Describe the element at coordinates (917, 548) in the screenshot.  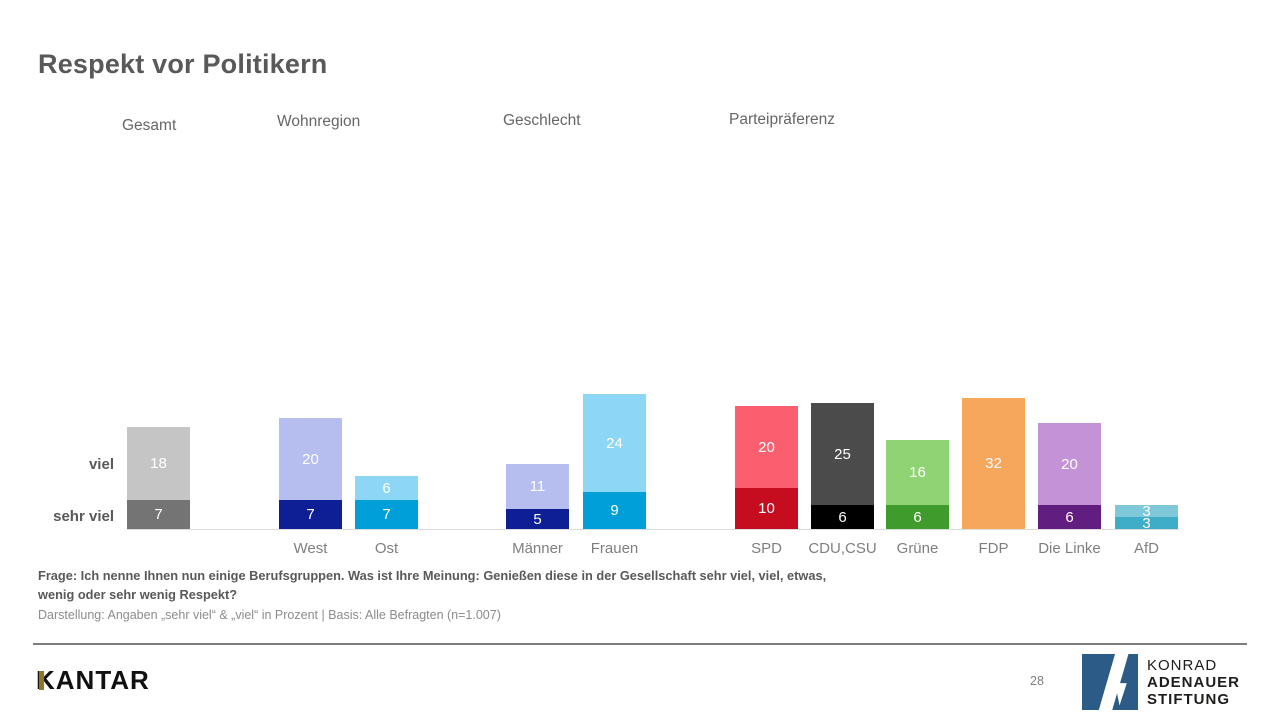
I see `category-label: Grüne` at that location.